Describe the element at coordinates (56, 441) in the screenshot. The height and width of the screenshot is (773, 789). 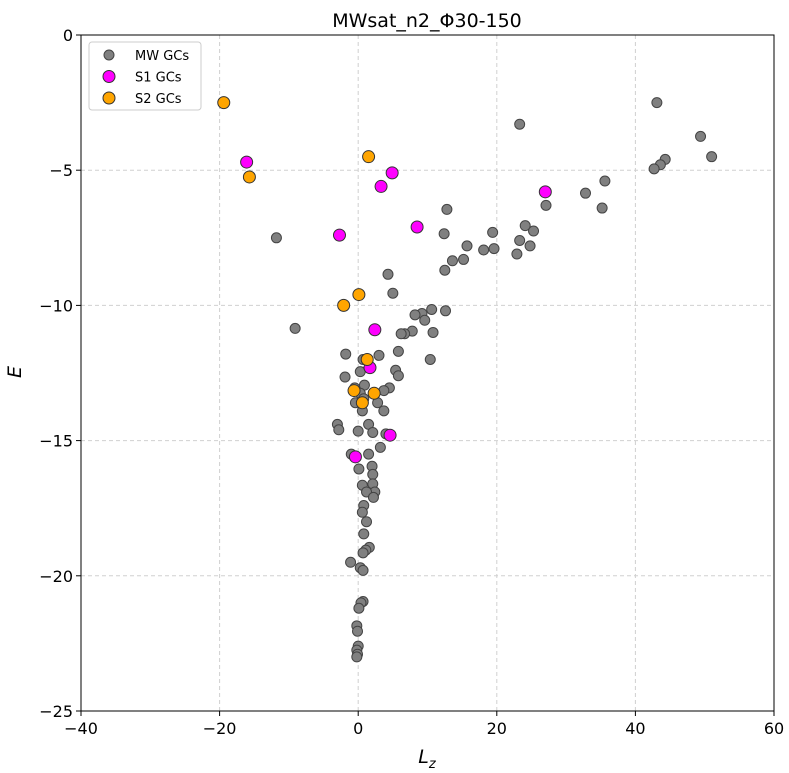
I see `y-tick-label: −15` at that location.